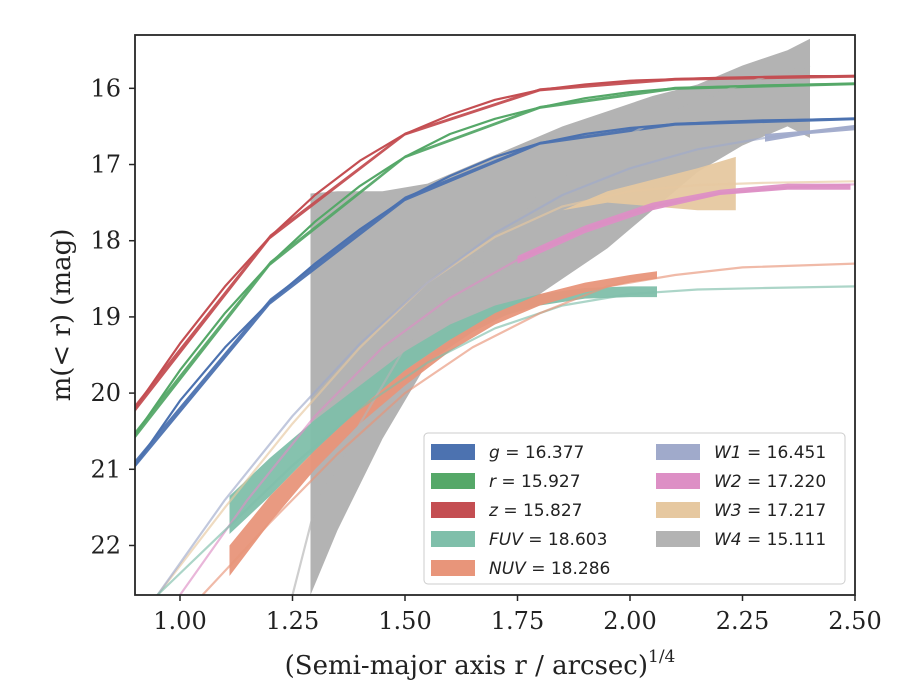 The image size is (900, 700). Describe the element at coordinates (536, 453) in the screenshot. I see `legend-label-g: g = 16.377` at that location.